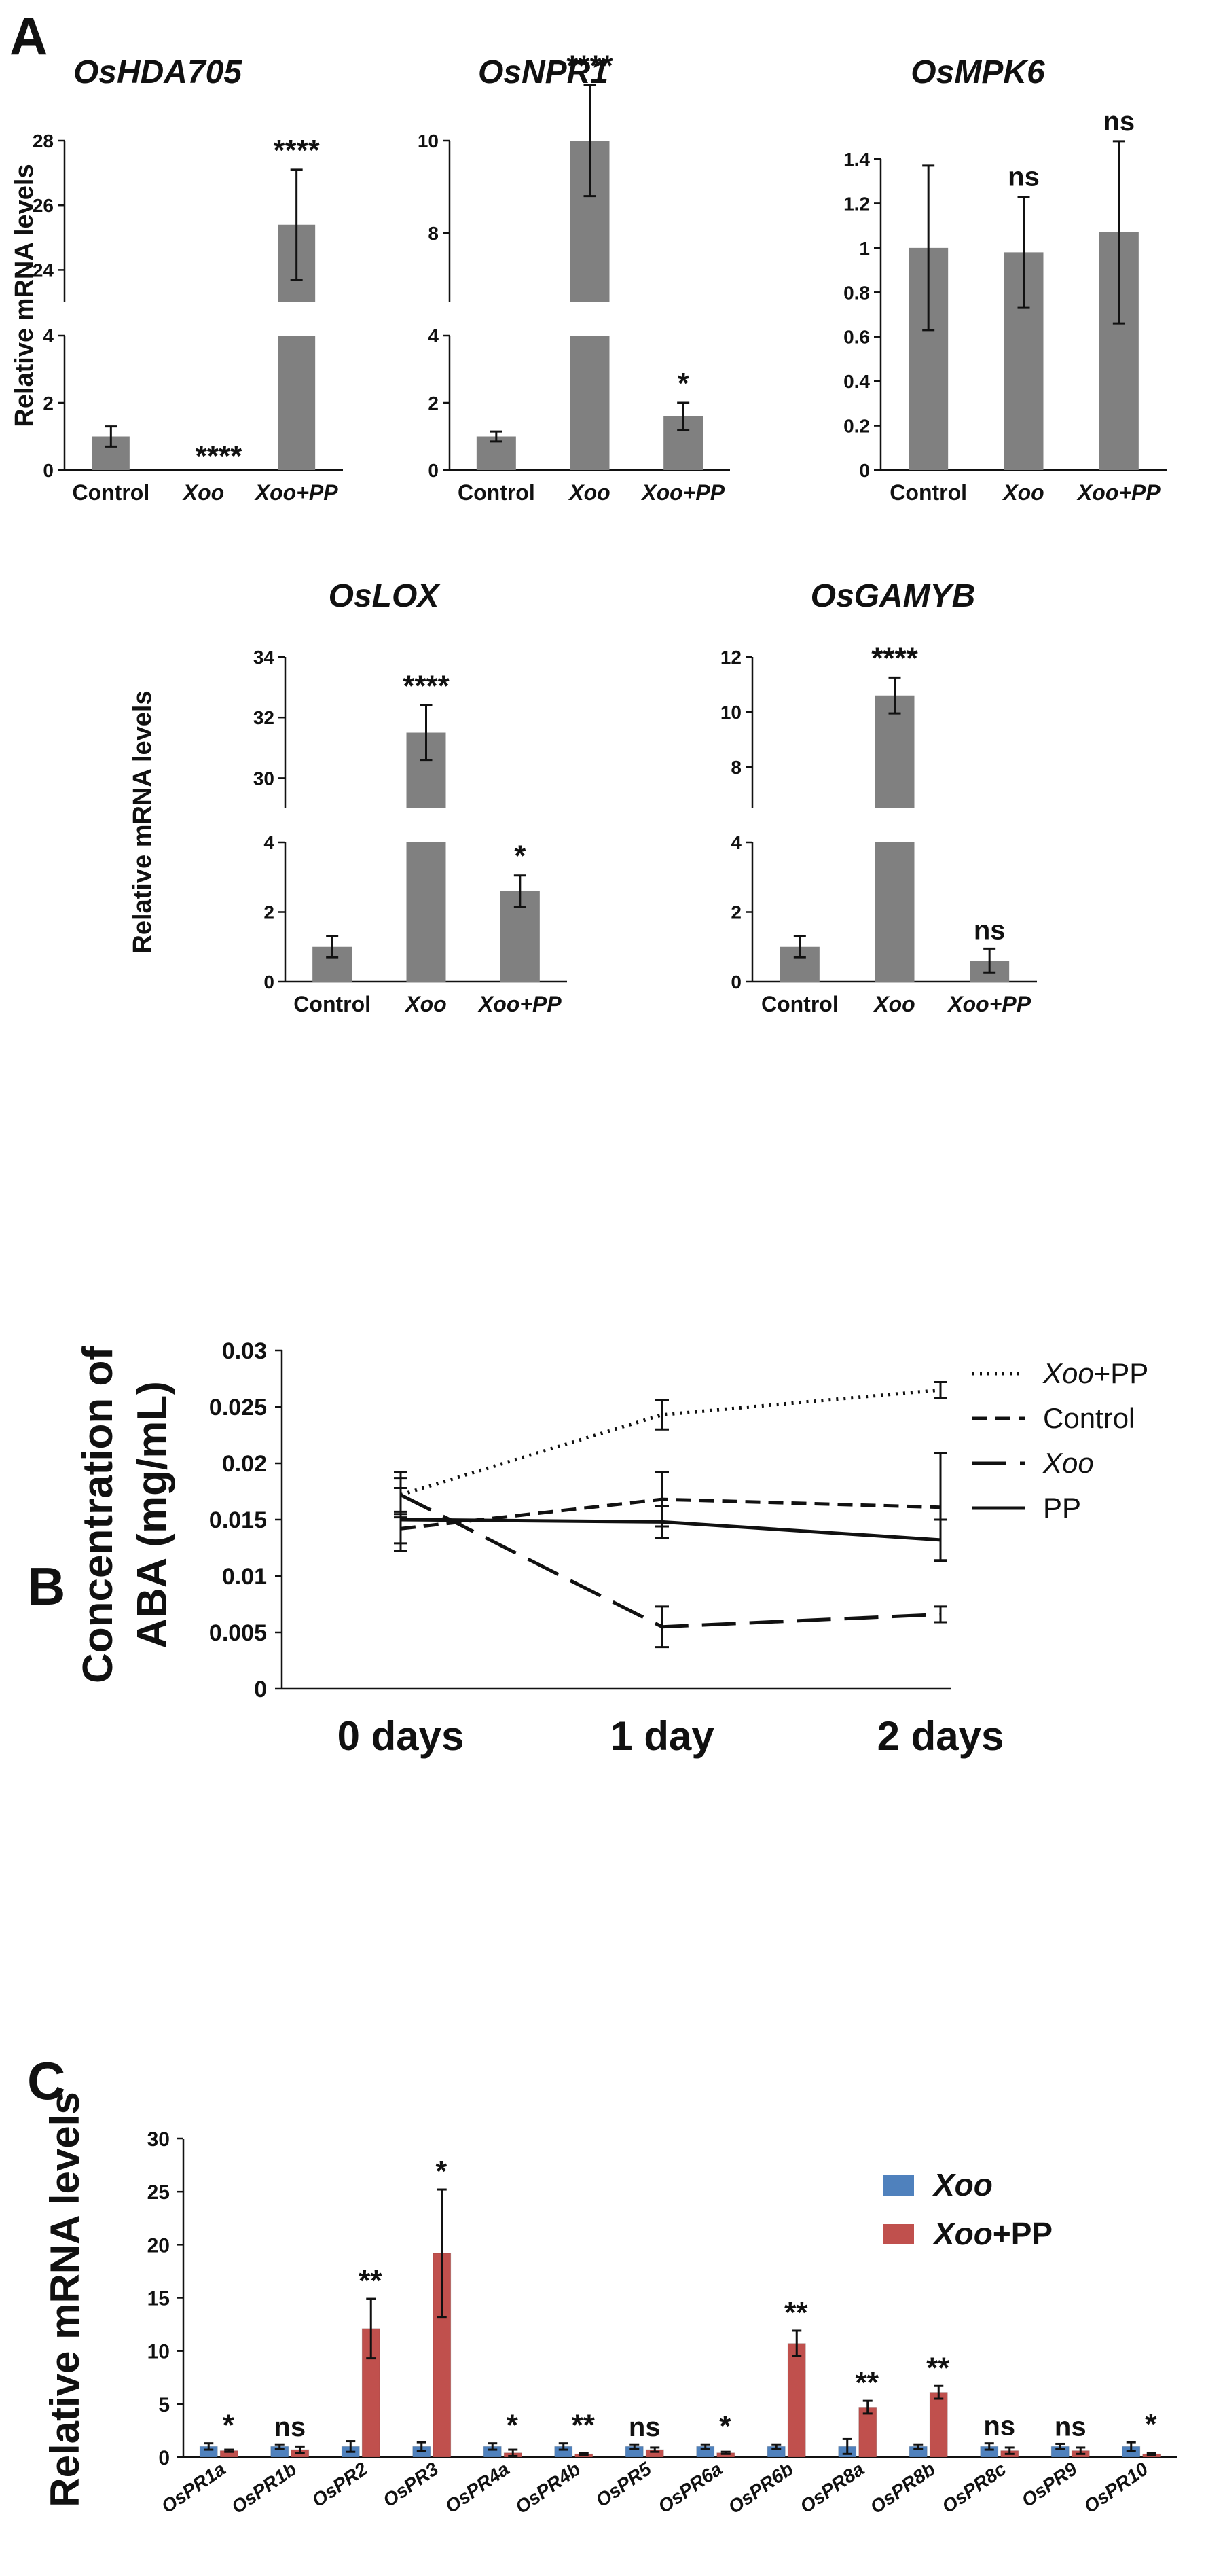 This screenshot has width=1206, height=2576. I want to click on a3-xtick-label-1-part: Xoo, so click(1023, 492).